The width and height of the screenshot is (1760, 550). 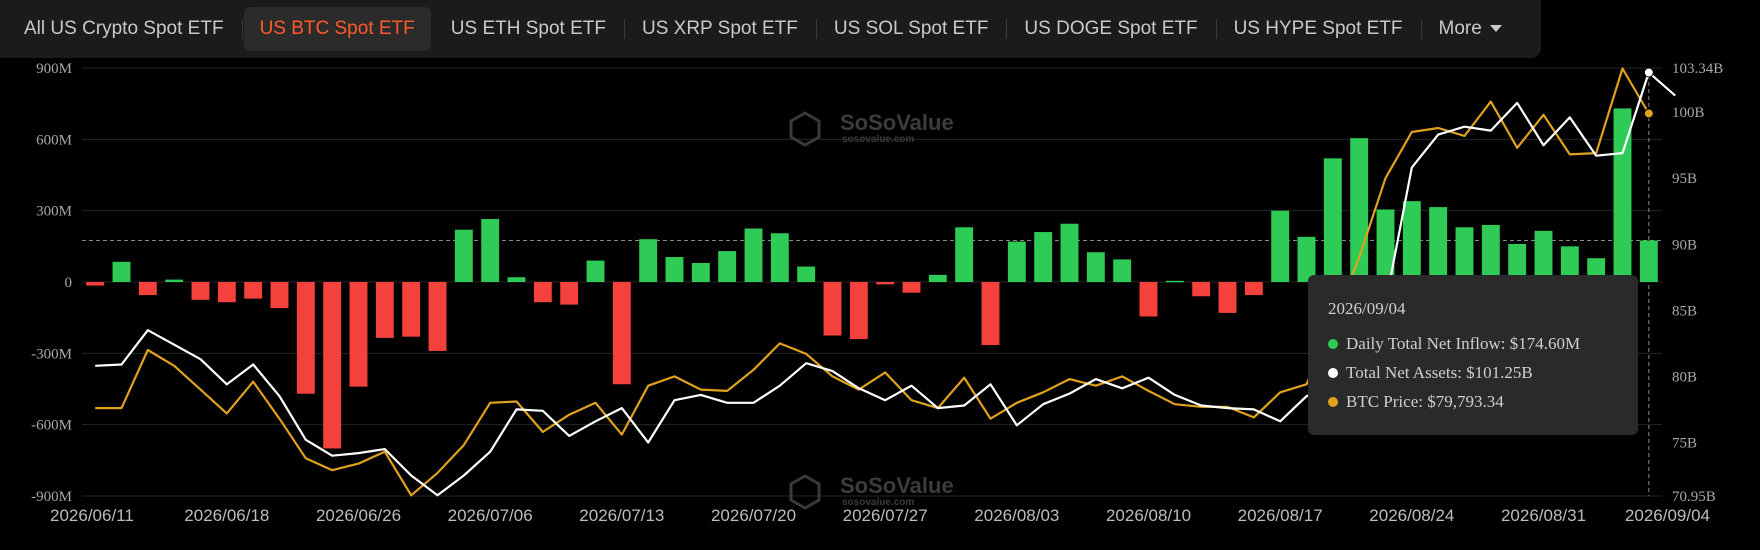 What do you see at coordinates (1499, 372) in the screenshot?
I see `tooltip-assets-value: $101.25B` at bounding box center [1499, 372].